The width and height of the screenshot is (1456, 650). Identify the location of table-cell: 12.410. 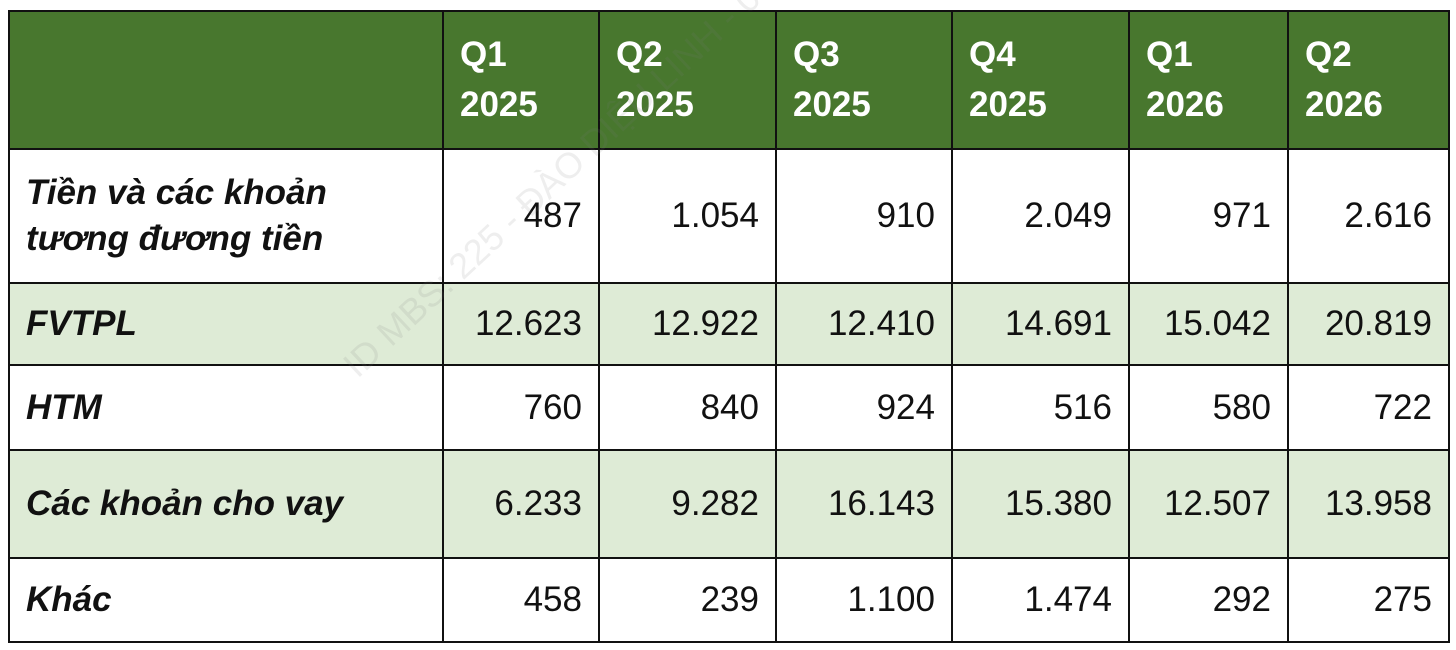
(864, 324).